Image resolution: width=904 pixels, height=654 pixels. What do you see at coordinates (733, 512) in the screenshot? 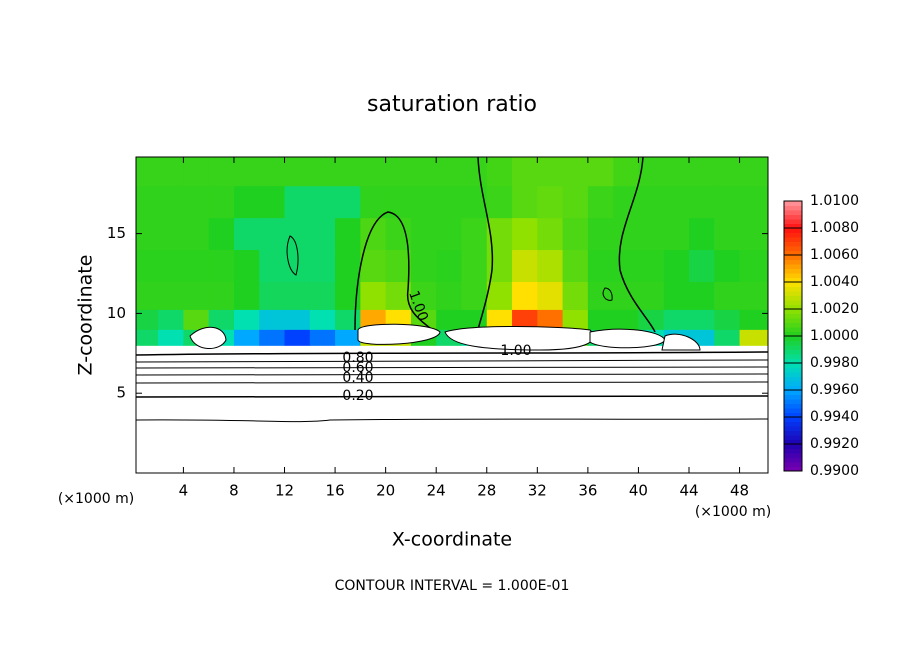
I see `x-unit-label: (×1000 m)` at bounding box center [733, 512].